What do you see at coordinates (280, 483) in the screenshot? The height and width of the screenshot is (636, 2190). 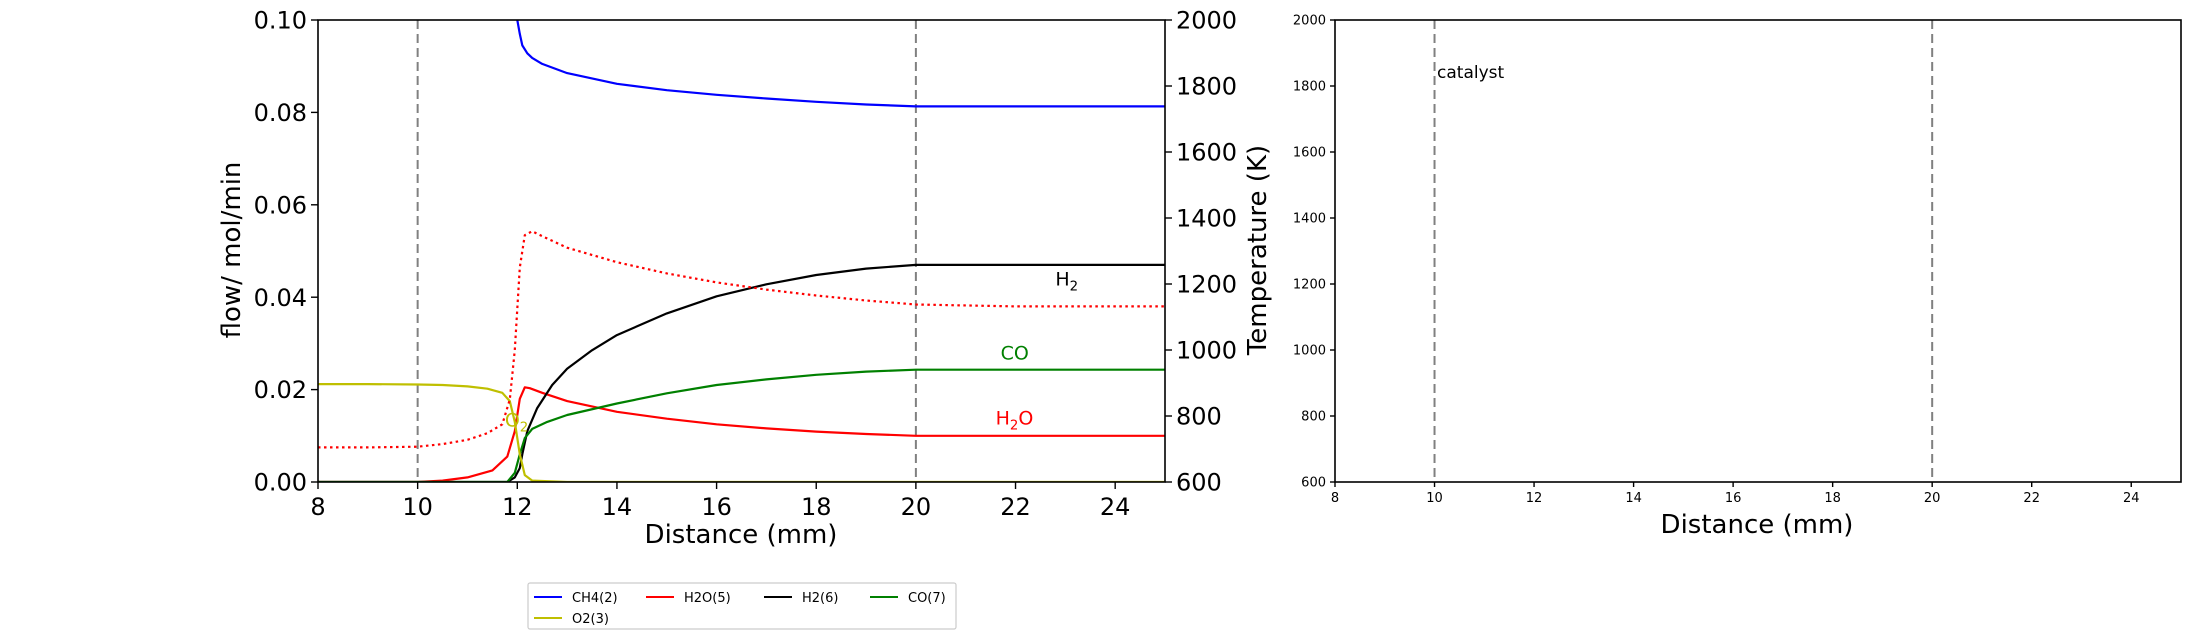 I see `y-tick-label: 0.00` at bounding box center [280, 483].